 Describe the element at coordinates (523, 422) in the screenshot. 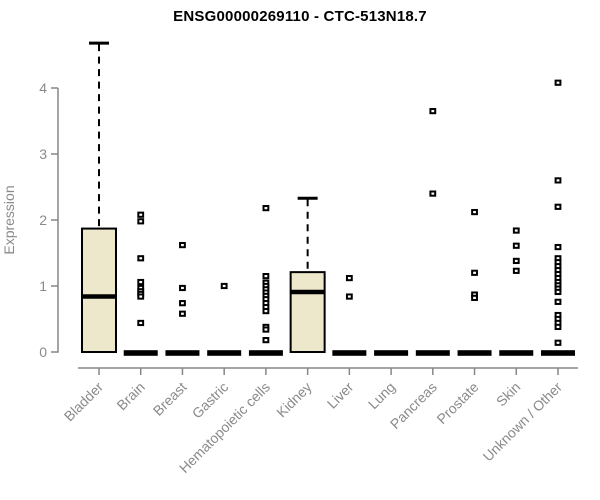

I see `x-category-label: Unknown / Other` at that location.